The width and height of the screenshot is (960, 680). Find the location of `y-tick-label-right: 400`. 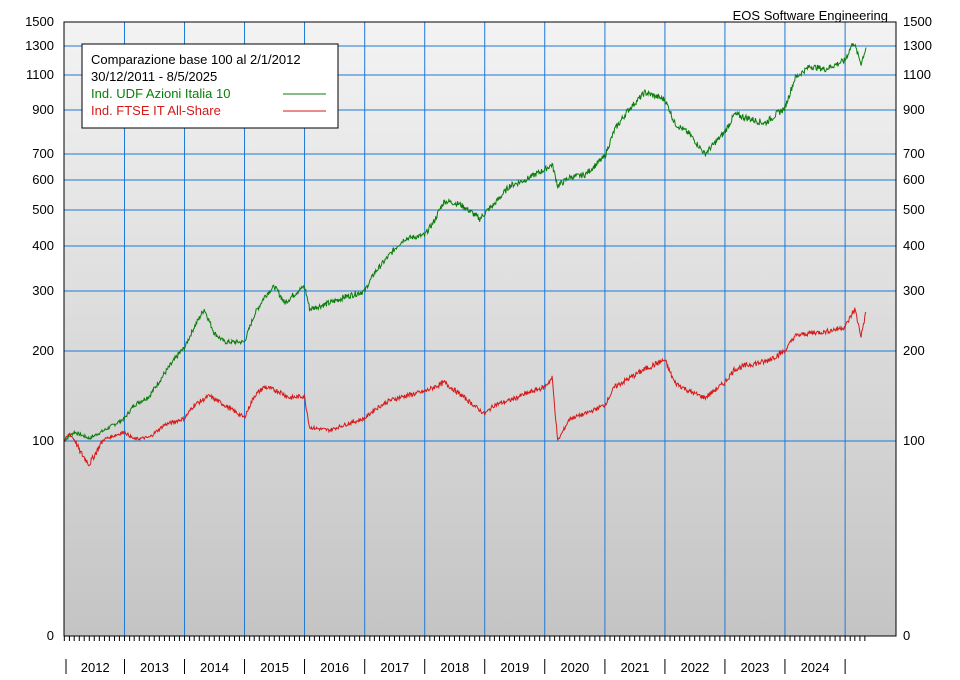

y-tick-label-right: 400 is located at coordinates (914, 245).